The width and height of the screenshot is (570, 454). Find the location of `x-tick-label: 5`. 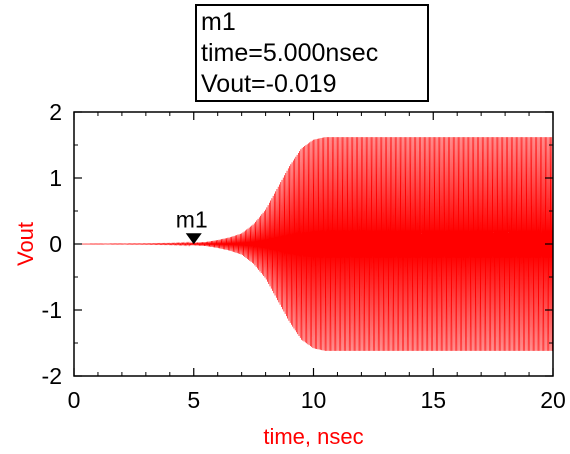

x-tick-label: 5 is located at coordinates (193, 400).